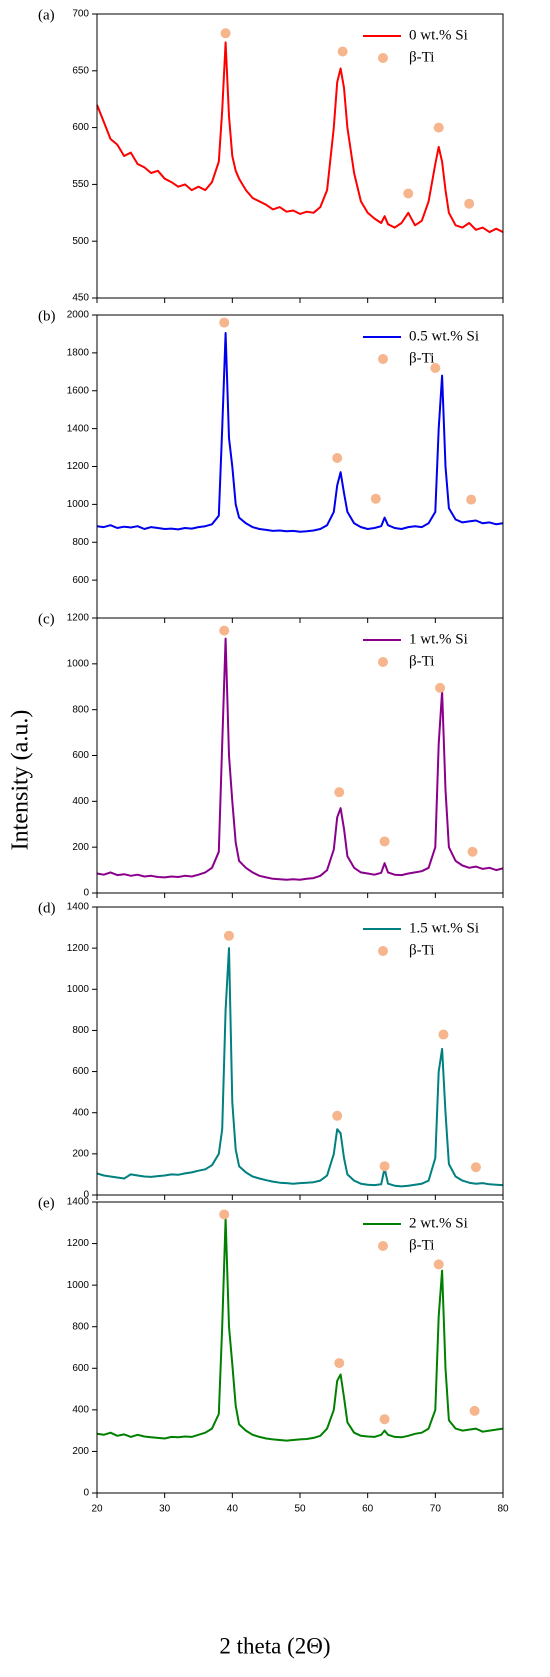 This screenshot has width=550, height=1677. Describe the element at coordinates (46, 1203) in the screenshot. I see `panel-label: (e)` at that location.